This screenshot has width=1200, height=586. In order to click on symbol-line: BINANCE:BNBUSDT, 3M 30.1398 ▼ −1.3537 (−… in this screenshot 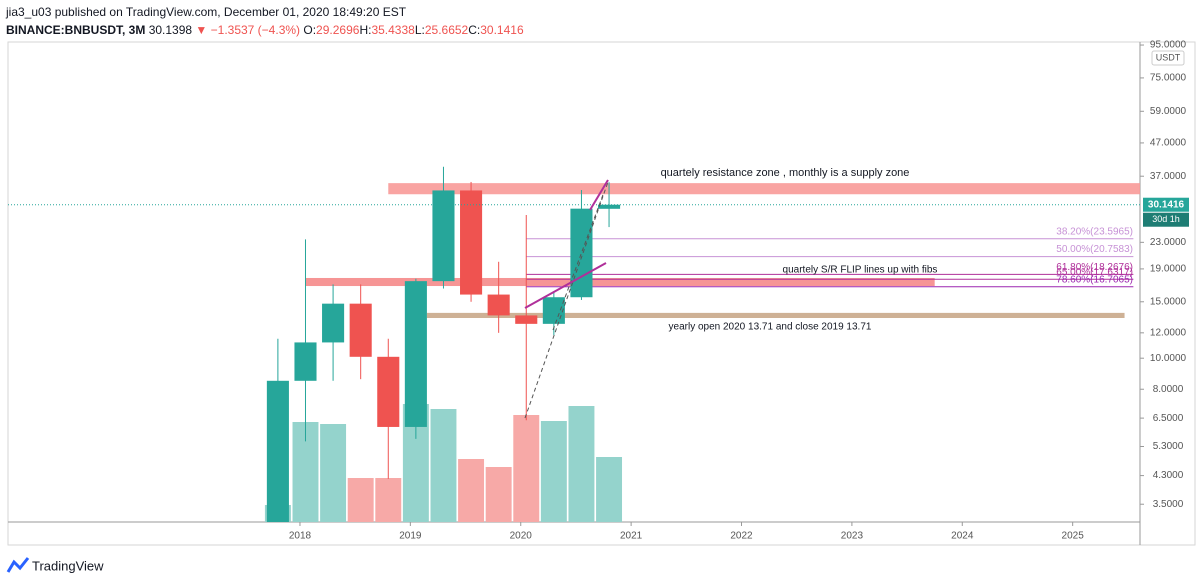, I will do `click(265, 30)`.